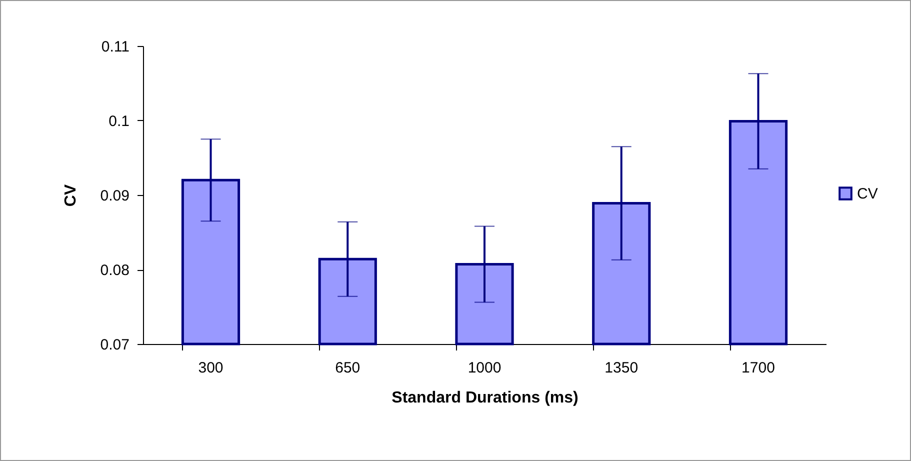  Describe the element at coordinates (621, 368) in the screenshot. I see `x-tick-label: 1350` at that location.